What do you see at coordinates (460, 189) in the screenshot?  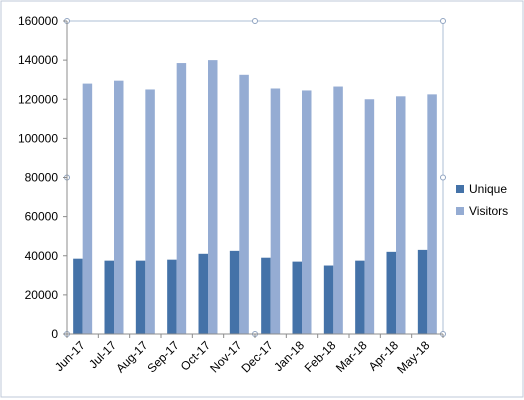 I see `legend-swatch-unique` at bounding box center [460, 189].